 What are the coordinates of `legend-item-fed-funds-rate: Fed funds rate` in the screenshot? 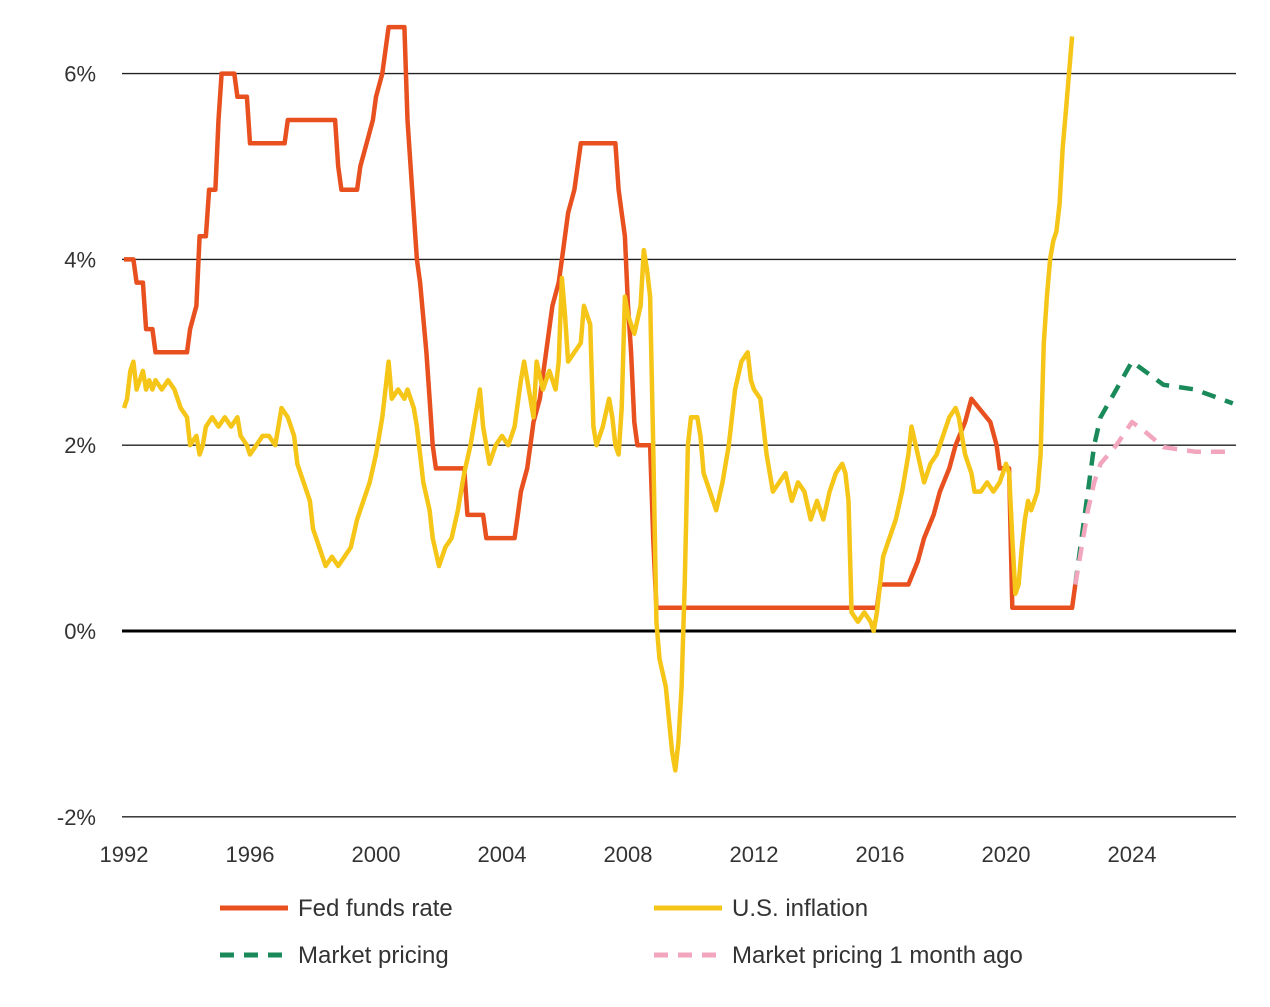 It's located at (336, 908).